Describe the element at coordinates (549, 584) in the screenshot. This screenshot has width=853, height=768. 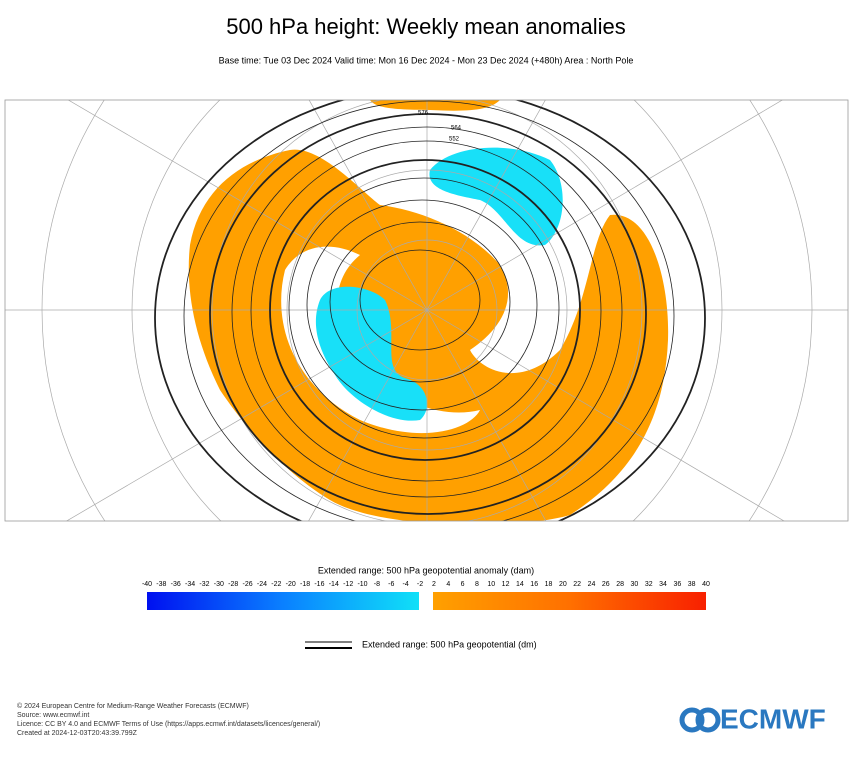
I see `colorbar-label: 18` at that location.